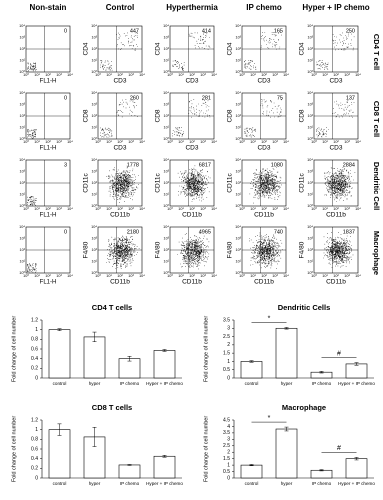 Image resolution: width=383 pixels, height=500 pixels. Describe the element at coordinates (280, 98) in the screenshot. I see `event-count: 75` at that location.